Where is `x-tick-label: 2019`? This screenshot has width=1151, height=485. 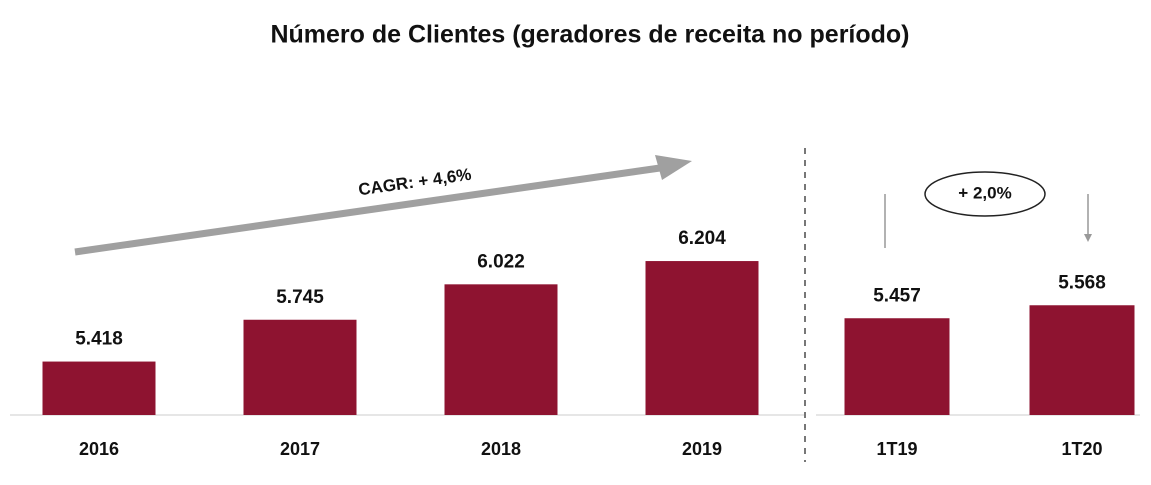 x-tick-label: 2019 is located at coordinates (702, 449).